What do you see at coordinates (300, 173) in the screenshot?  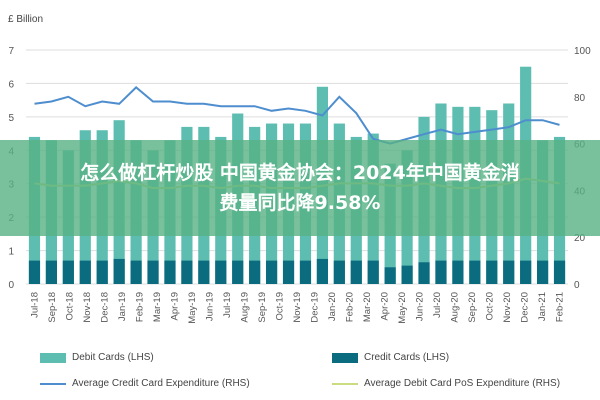 I see `headline-line-1: 怎么做杠杆炒股 中国黄金协会：2024年中国黄金消` at bounding box center [300, 173].